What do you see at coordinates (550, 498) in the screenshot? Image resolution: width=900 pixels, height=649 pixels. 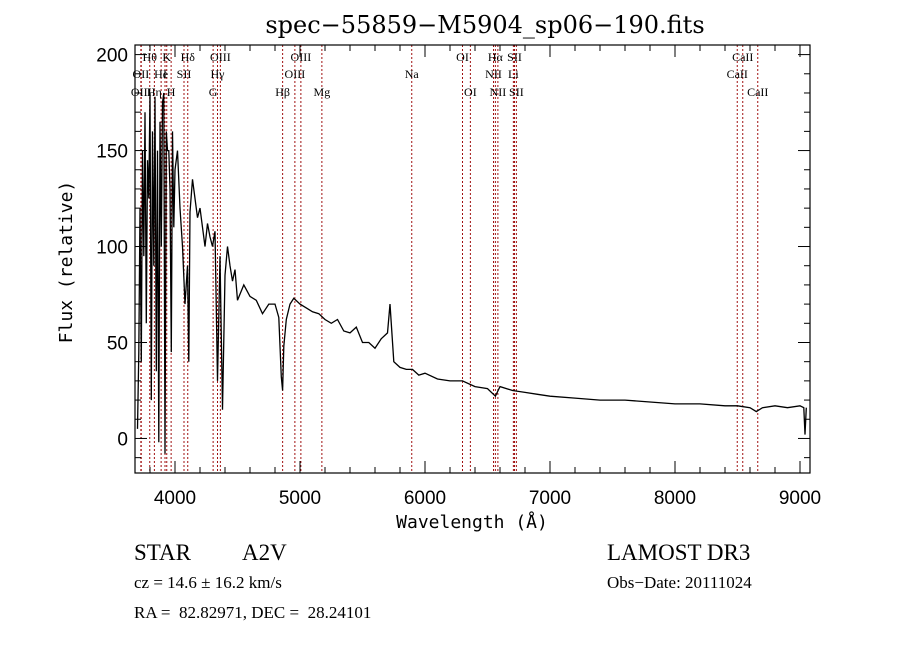 I see `x-tick-label: 7000` at bounding box center [550, 498].